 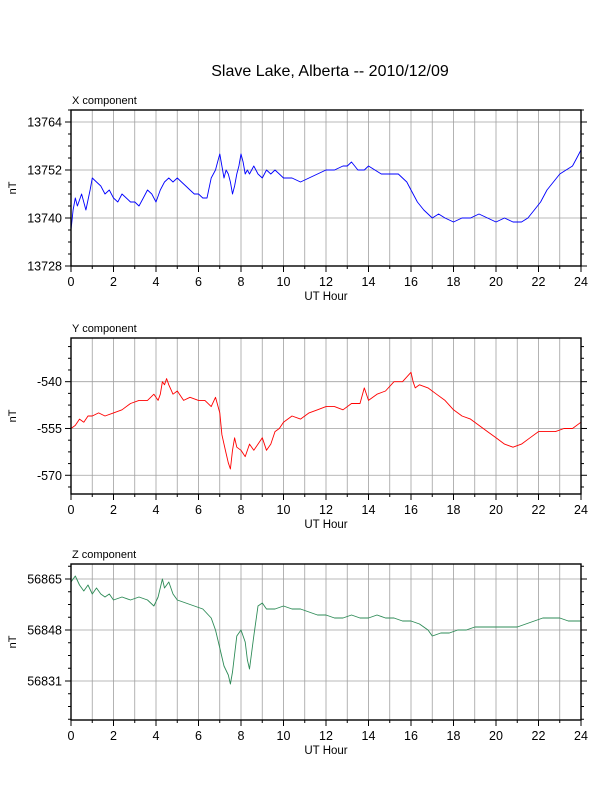 I want to click on y-tick-label: -570, so click(x=49, y=476).